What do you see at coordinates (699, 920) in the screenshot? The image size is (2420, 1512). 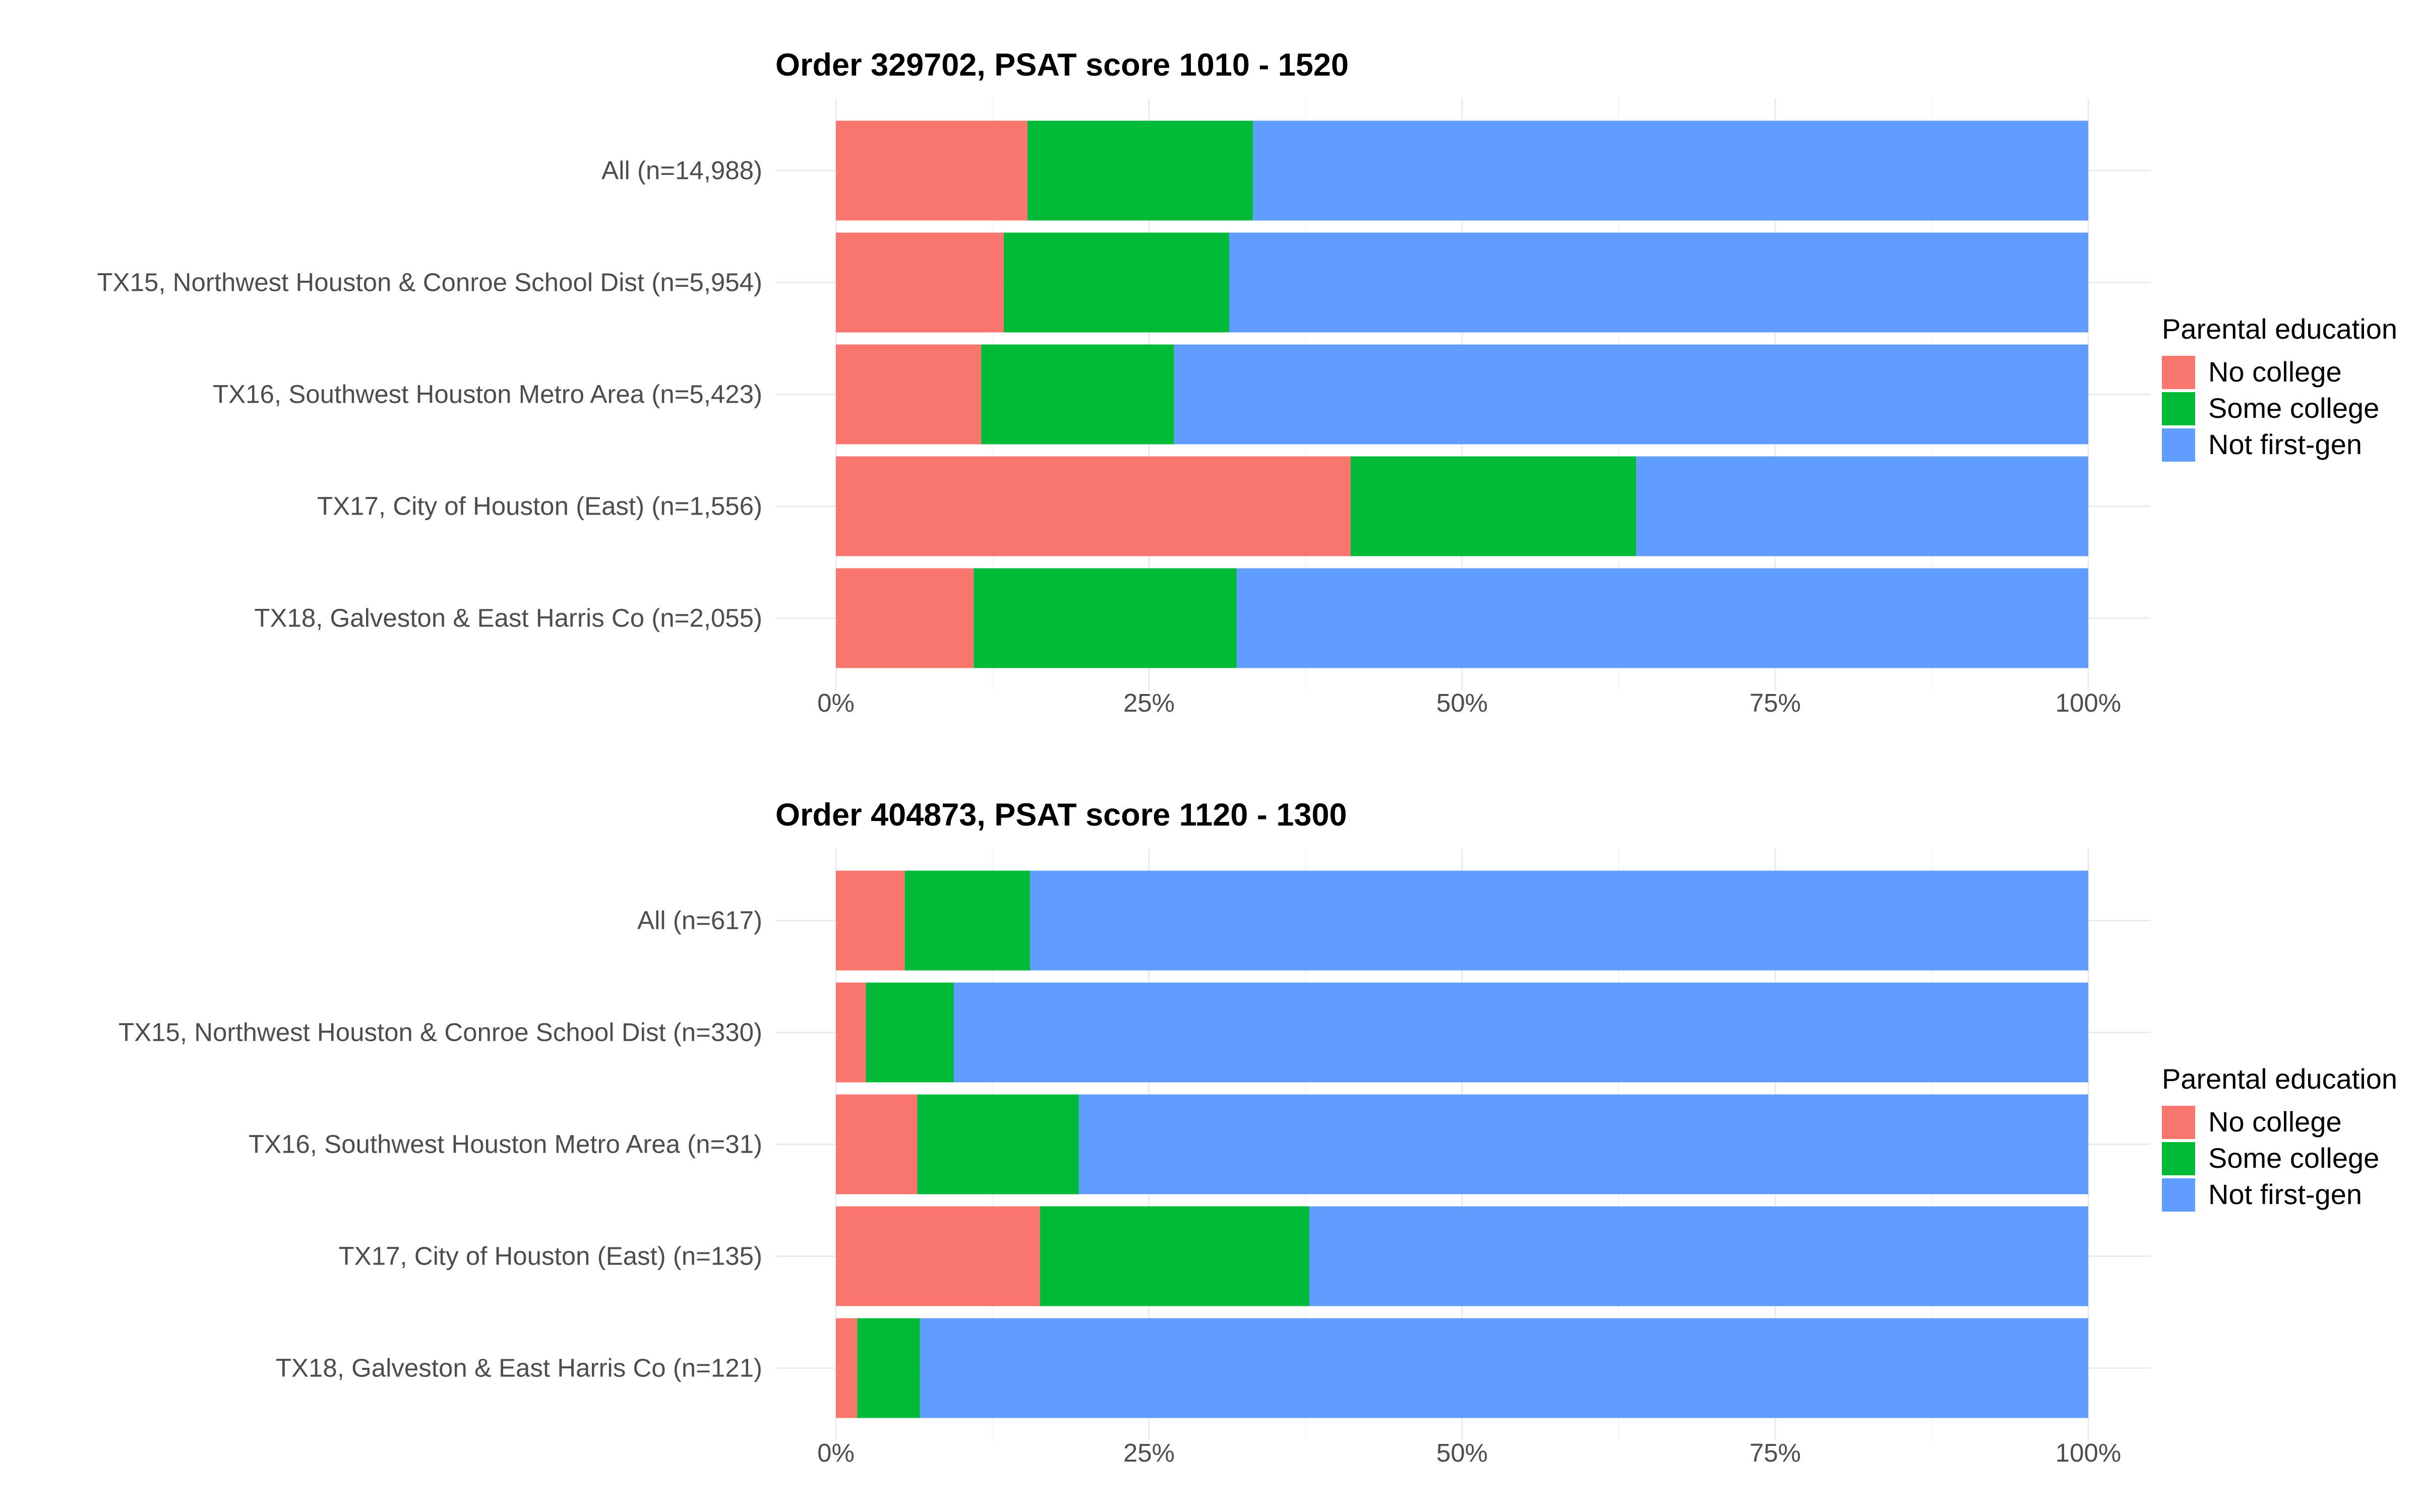 I see `category-label: All (n=617)` at bounding box center [699, 920].